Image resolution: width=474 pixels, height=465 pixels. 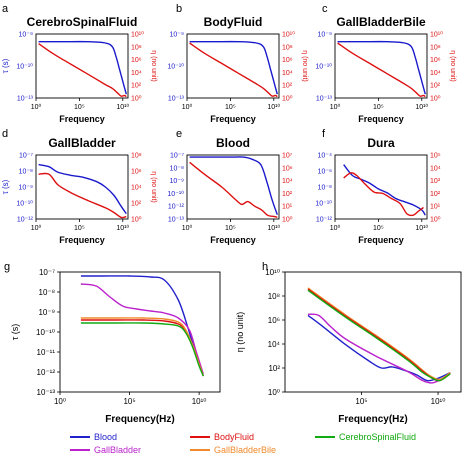 What do you see at coordinates (324, 134) in the screenshot?
I see `panel-label: f` at bounding box center [324, 134].